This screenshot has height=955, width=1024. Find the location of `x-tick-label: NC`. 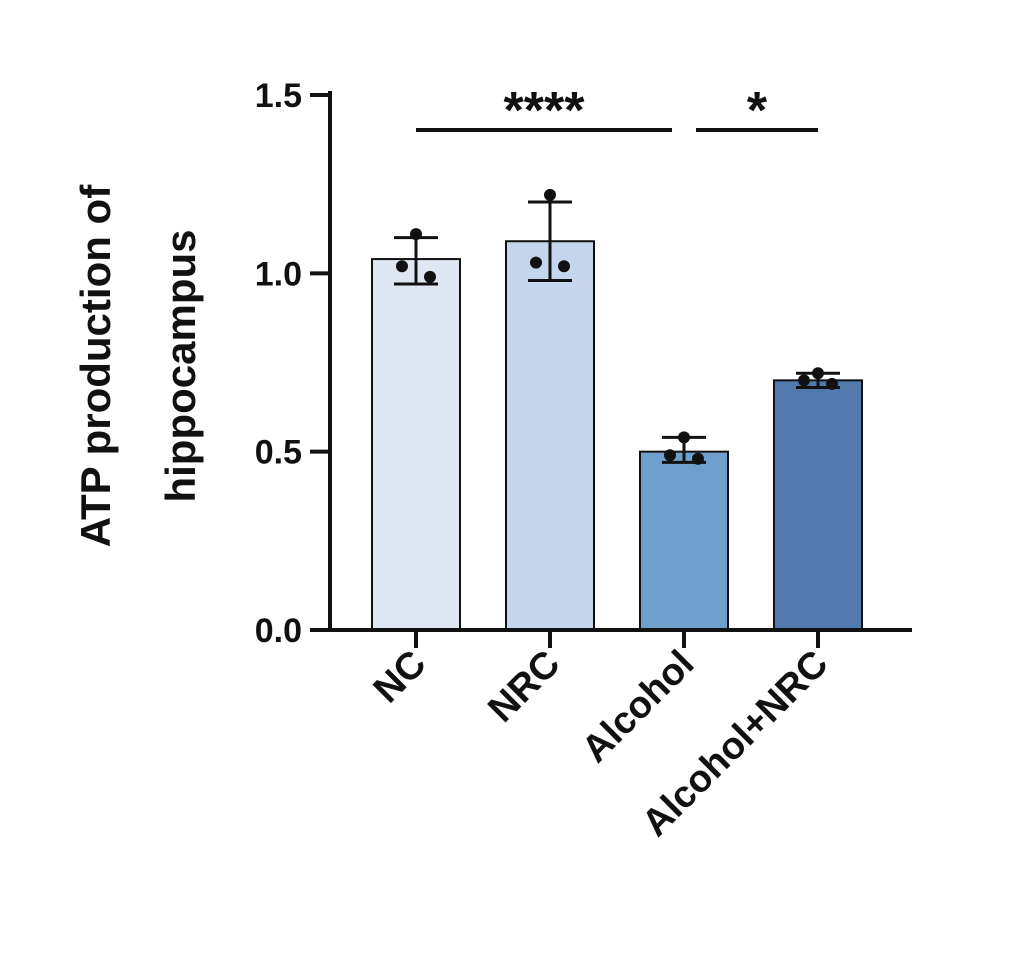

x-tick-label: NC is located at coordinates (400, 677).